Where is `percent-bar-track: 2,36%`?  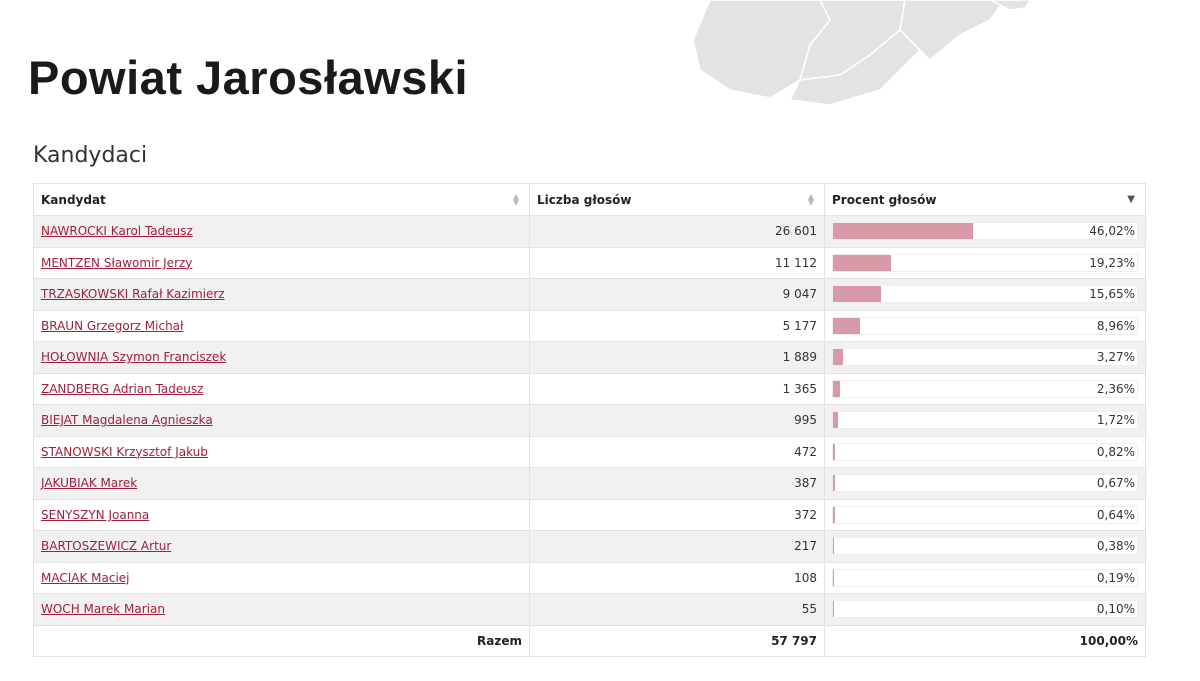 percent-bar-track: 2,36% is located at coordinates (985, 388).